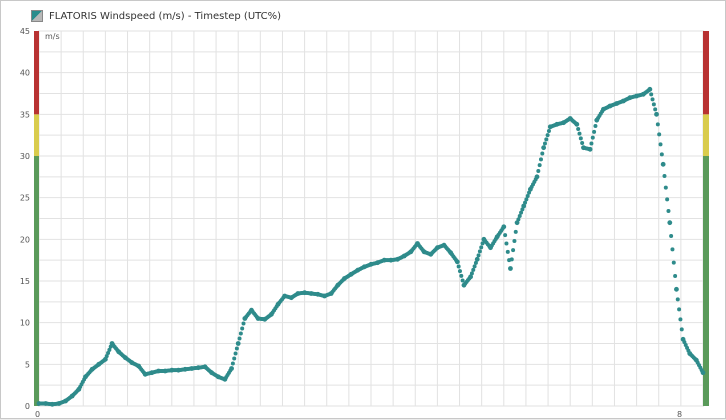 The height and width of the screenshot is (420, 726). Describe the element at coordinates (37, 414) in the screenshot. I see `x-tick-label: 0` at that location.